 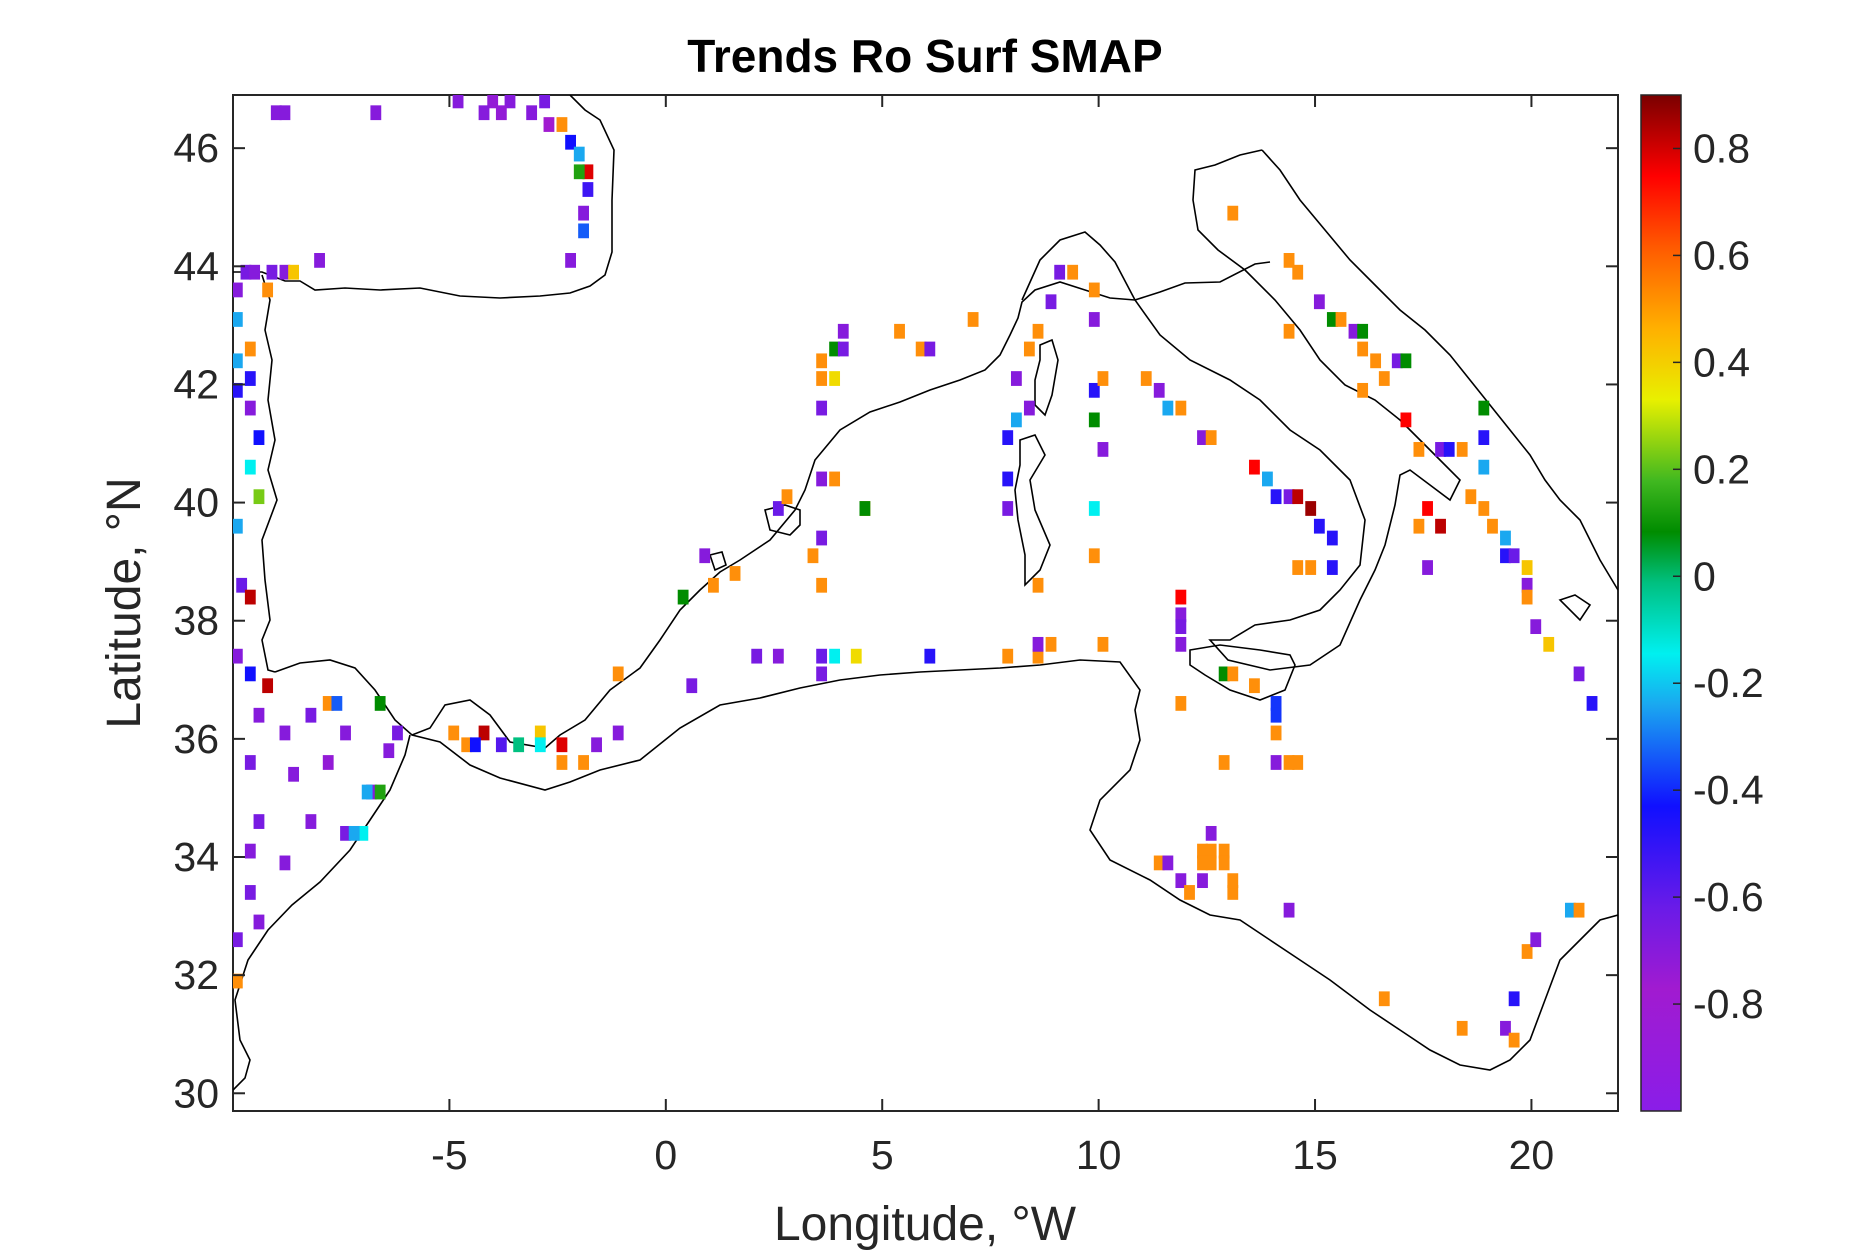 I want to click on coastline-balearic-majorca, so click(x=782, y=520).